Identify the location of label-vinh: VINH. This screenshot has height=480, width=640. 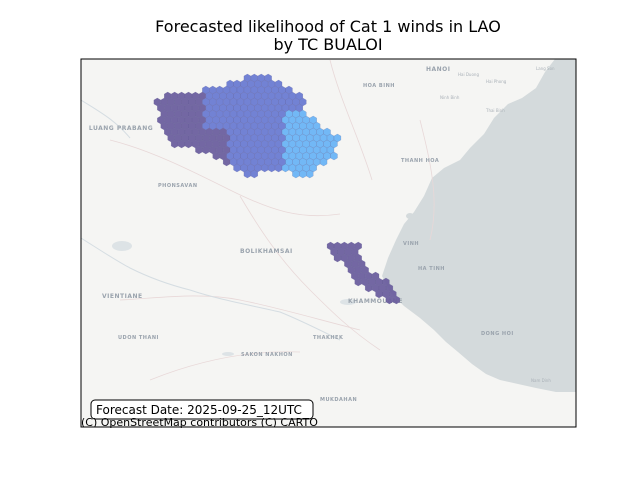
(411, 244).